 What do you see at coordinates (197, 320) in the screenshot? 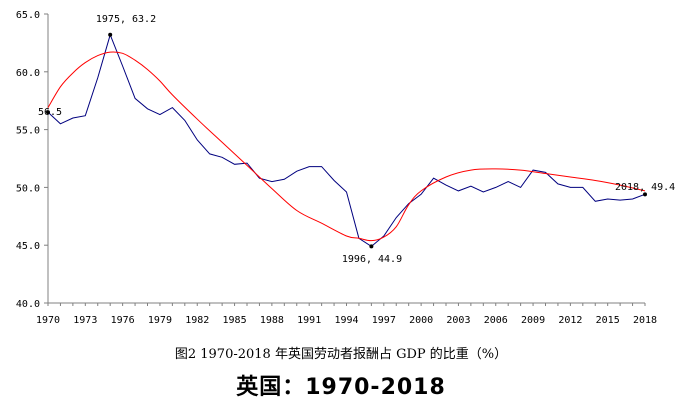
I see `x-tick-label: 1982` at bounding box center [197, 320].